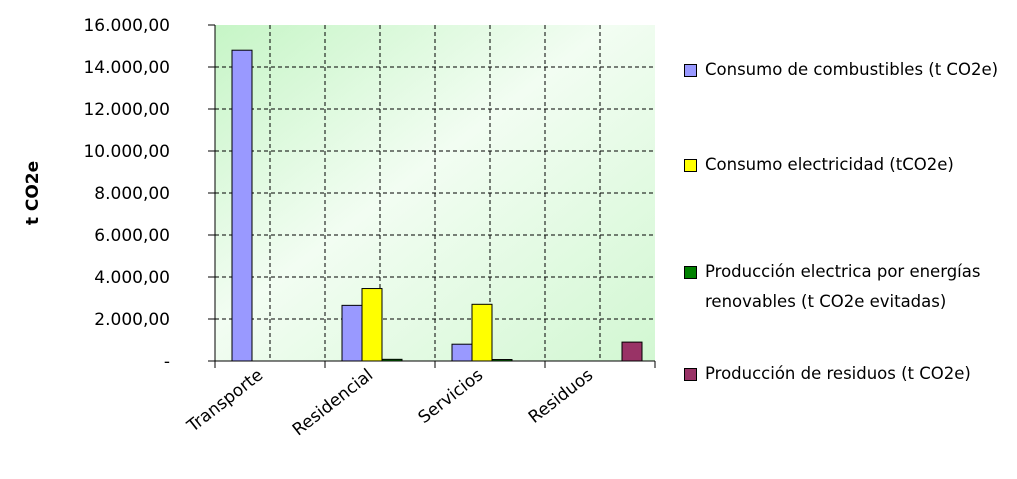 The image size is (1017, 479). What do you see at coordinates (451, 396) in the screenshot?
I see `x-tick-label: Servicios` at bounding box center [451, 396].